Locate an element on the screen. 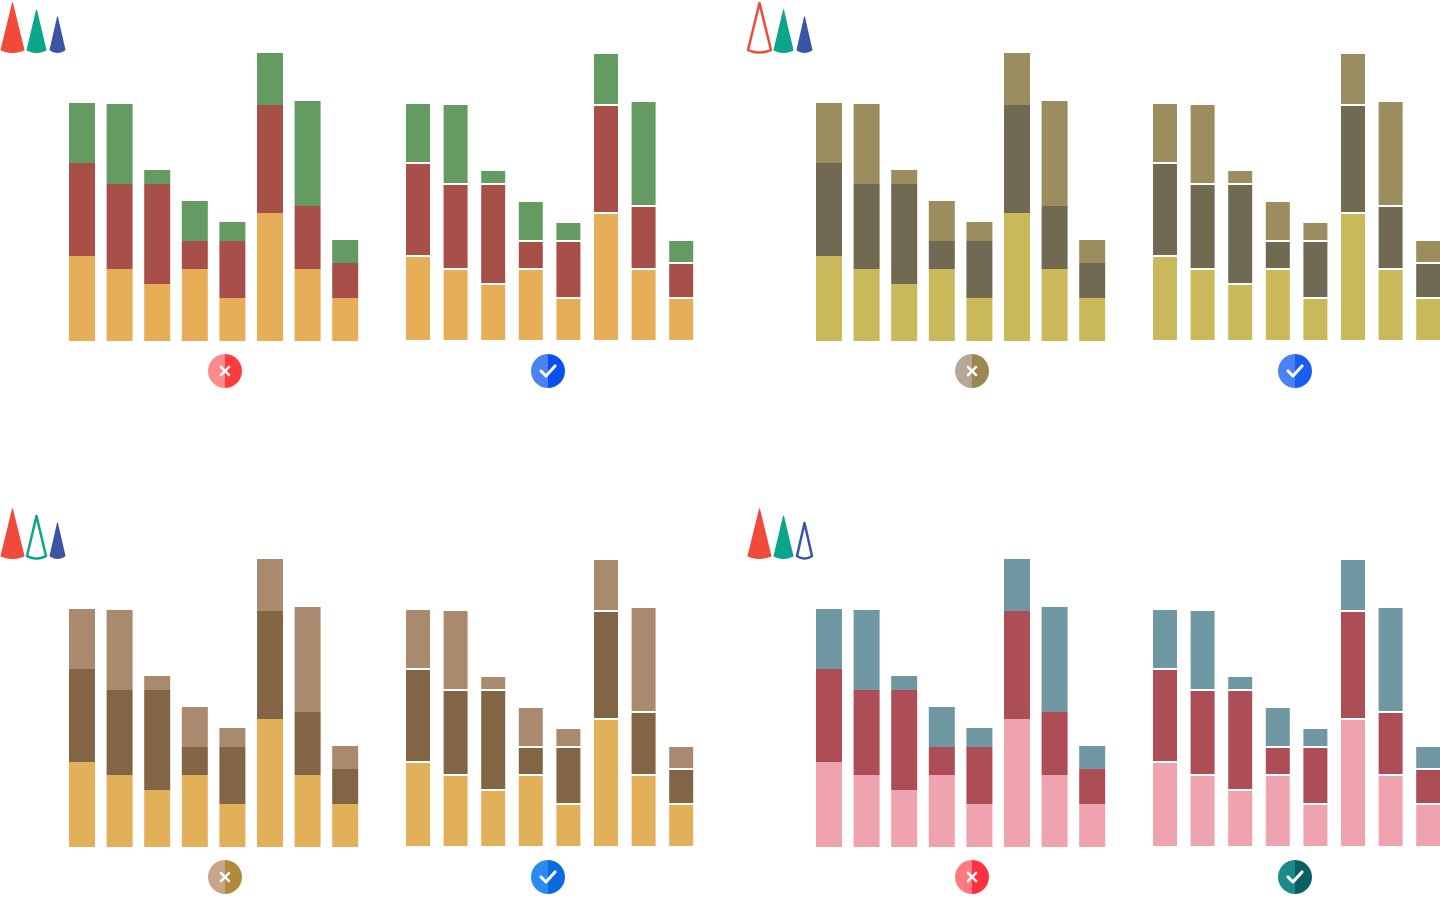 This screenshot has height=906, width=1440. cross-icon is located at coordinates (972, 877).